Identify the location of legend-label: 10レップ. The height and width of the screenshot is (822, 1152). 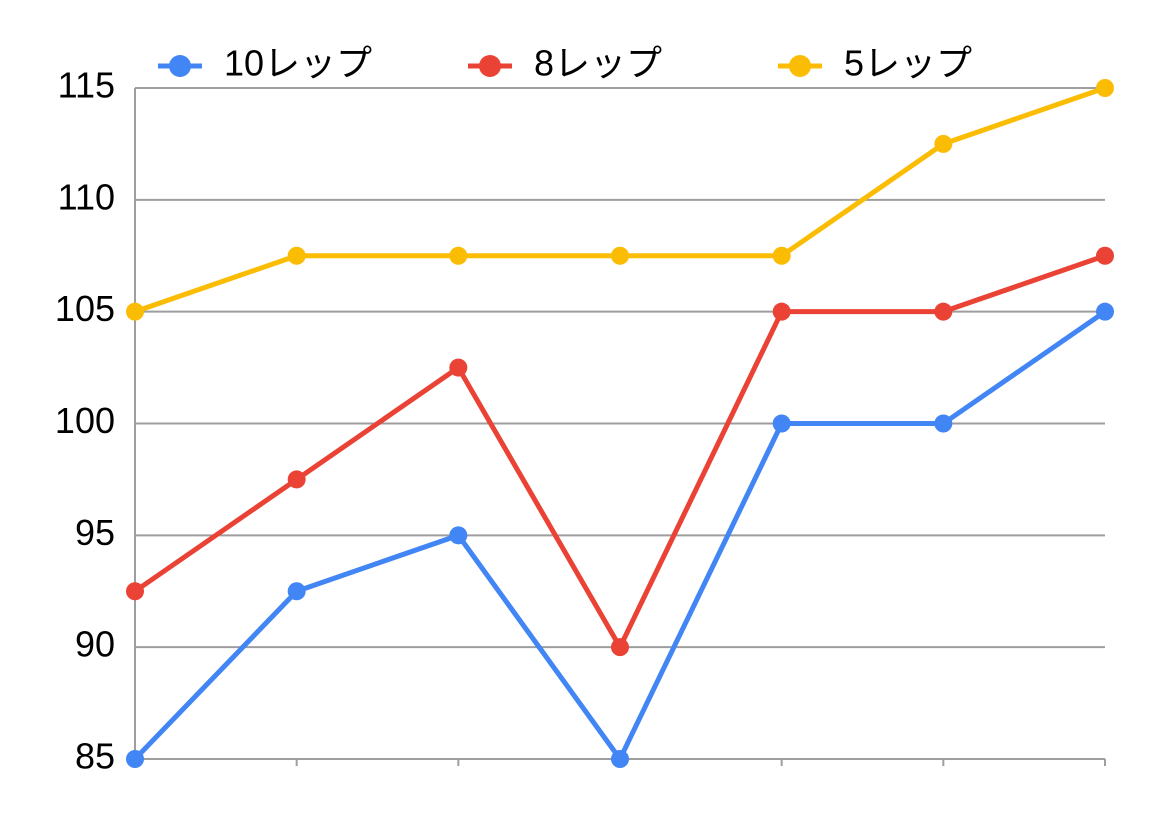
(298, 63).